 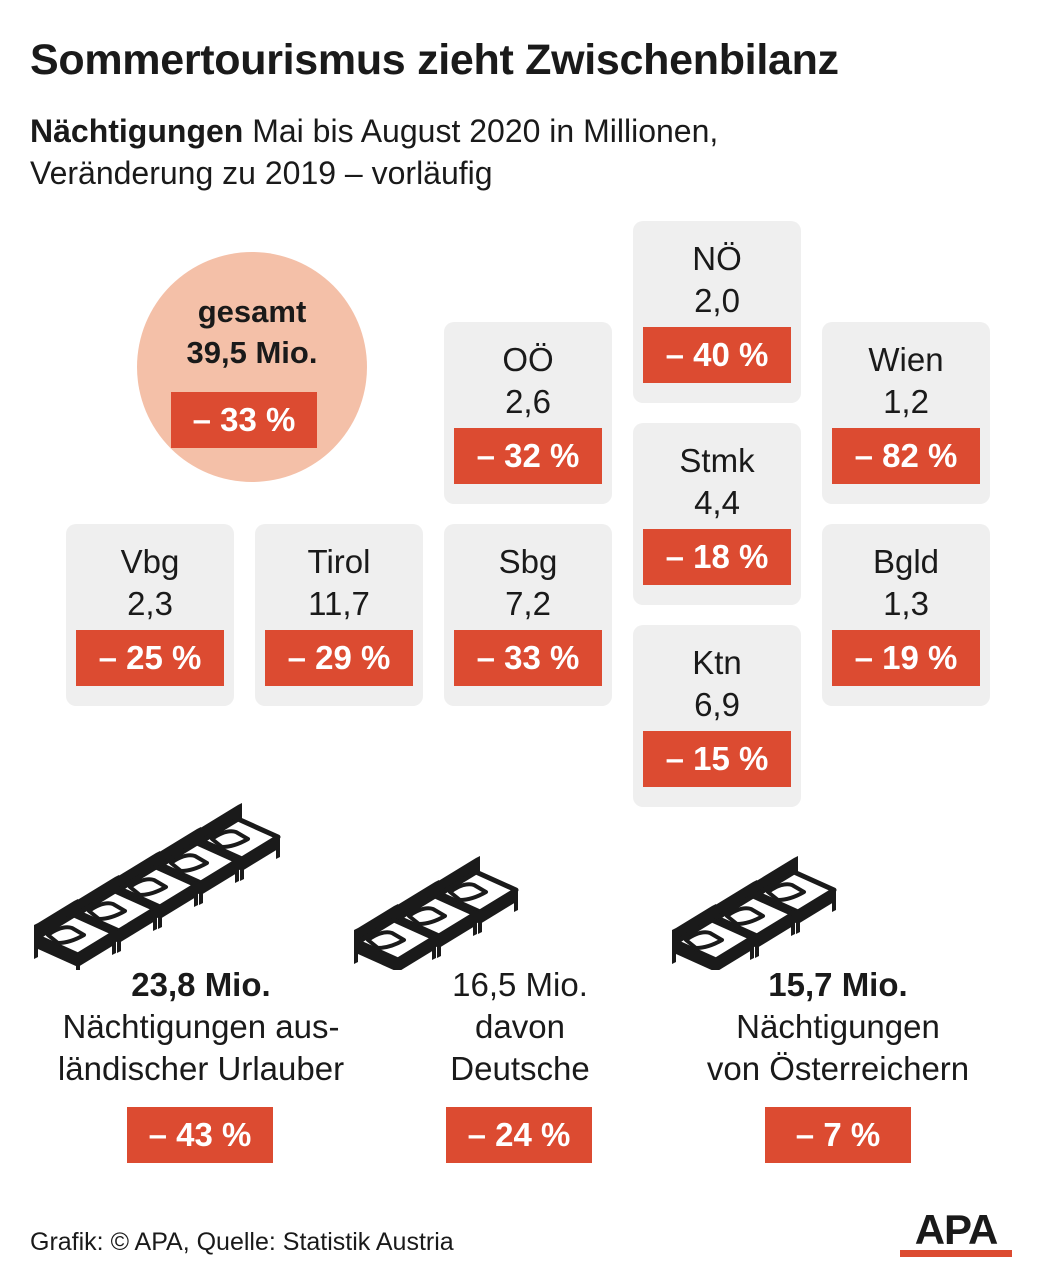 I want to click on total-value: 39,5 Mio., so click(x=252, y=352).